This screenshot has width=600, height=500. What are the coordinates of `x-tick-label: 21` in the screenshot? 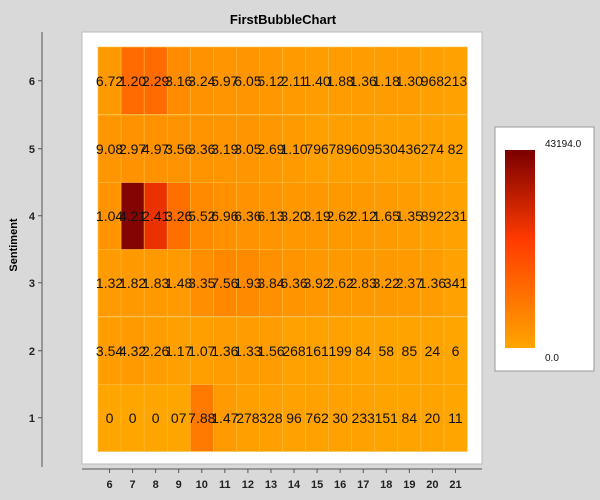 It's located at (455, 485).